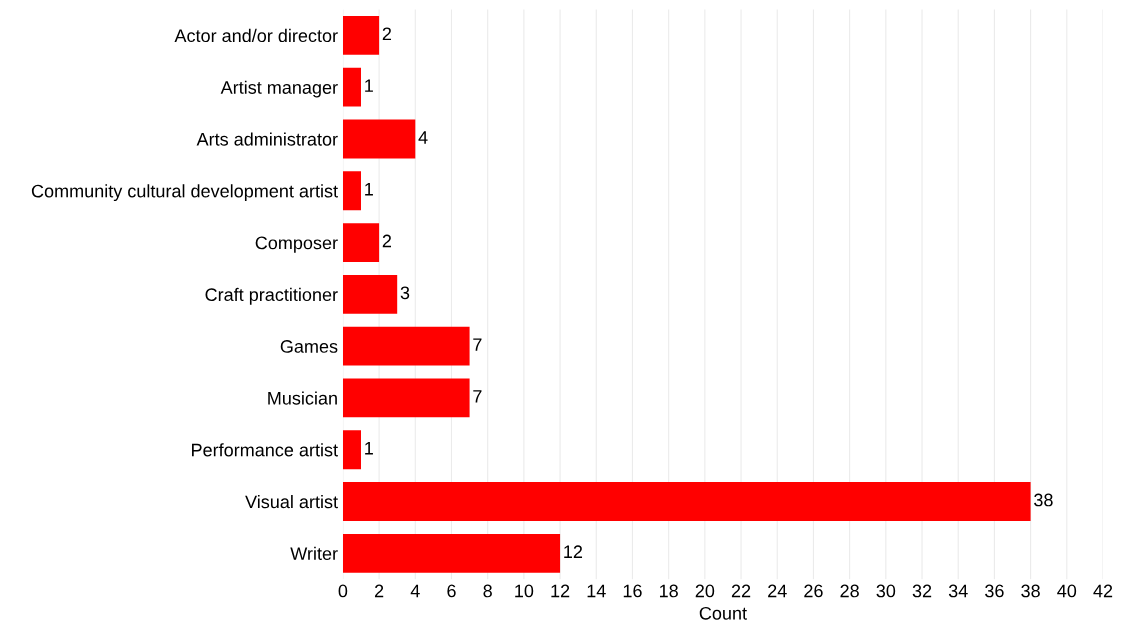 This screenshot has width=1143, height=633. Describe the element at coordinates (1067, 591) in the screenshot. I see `x-tick-label: 40` at that location.